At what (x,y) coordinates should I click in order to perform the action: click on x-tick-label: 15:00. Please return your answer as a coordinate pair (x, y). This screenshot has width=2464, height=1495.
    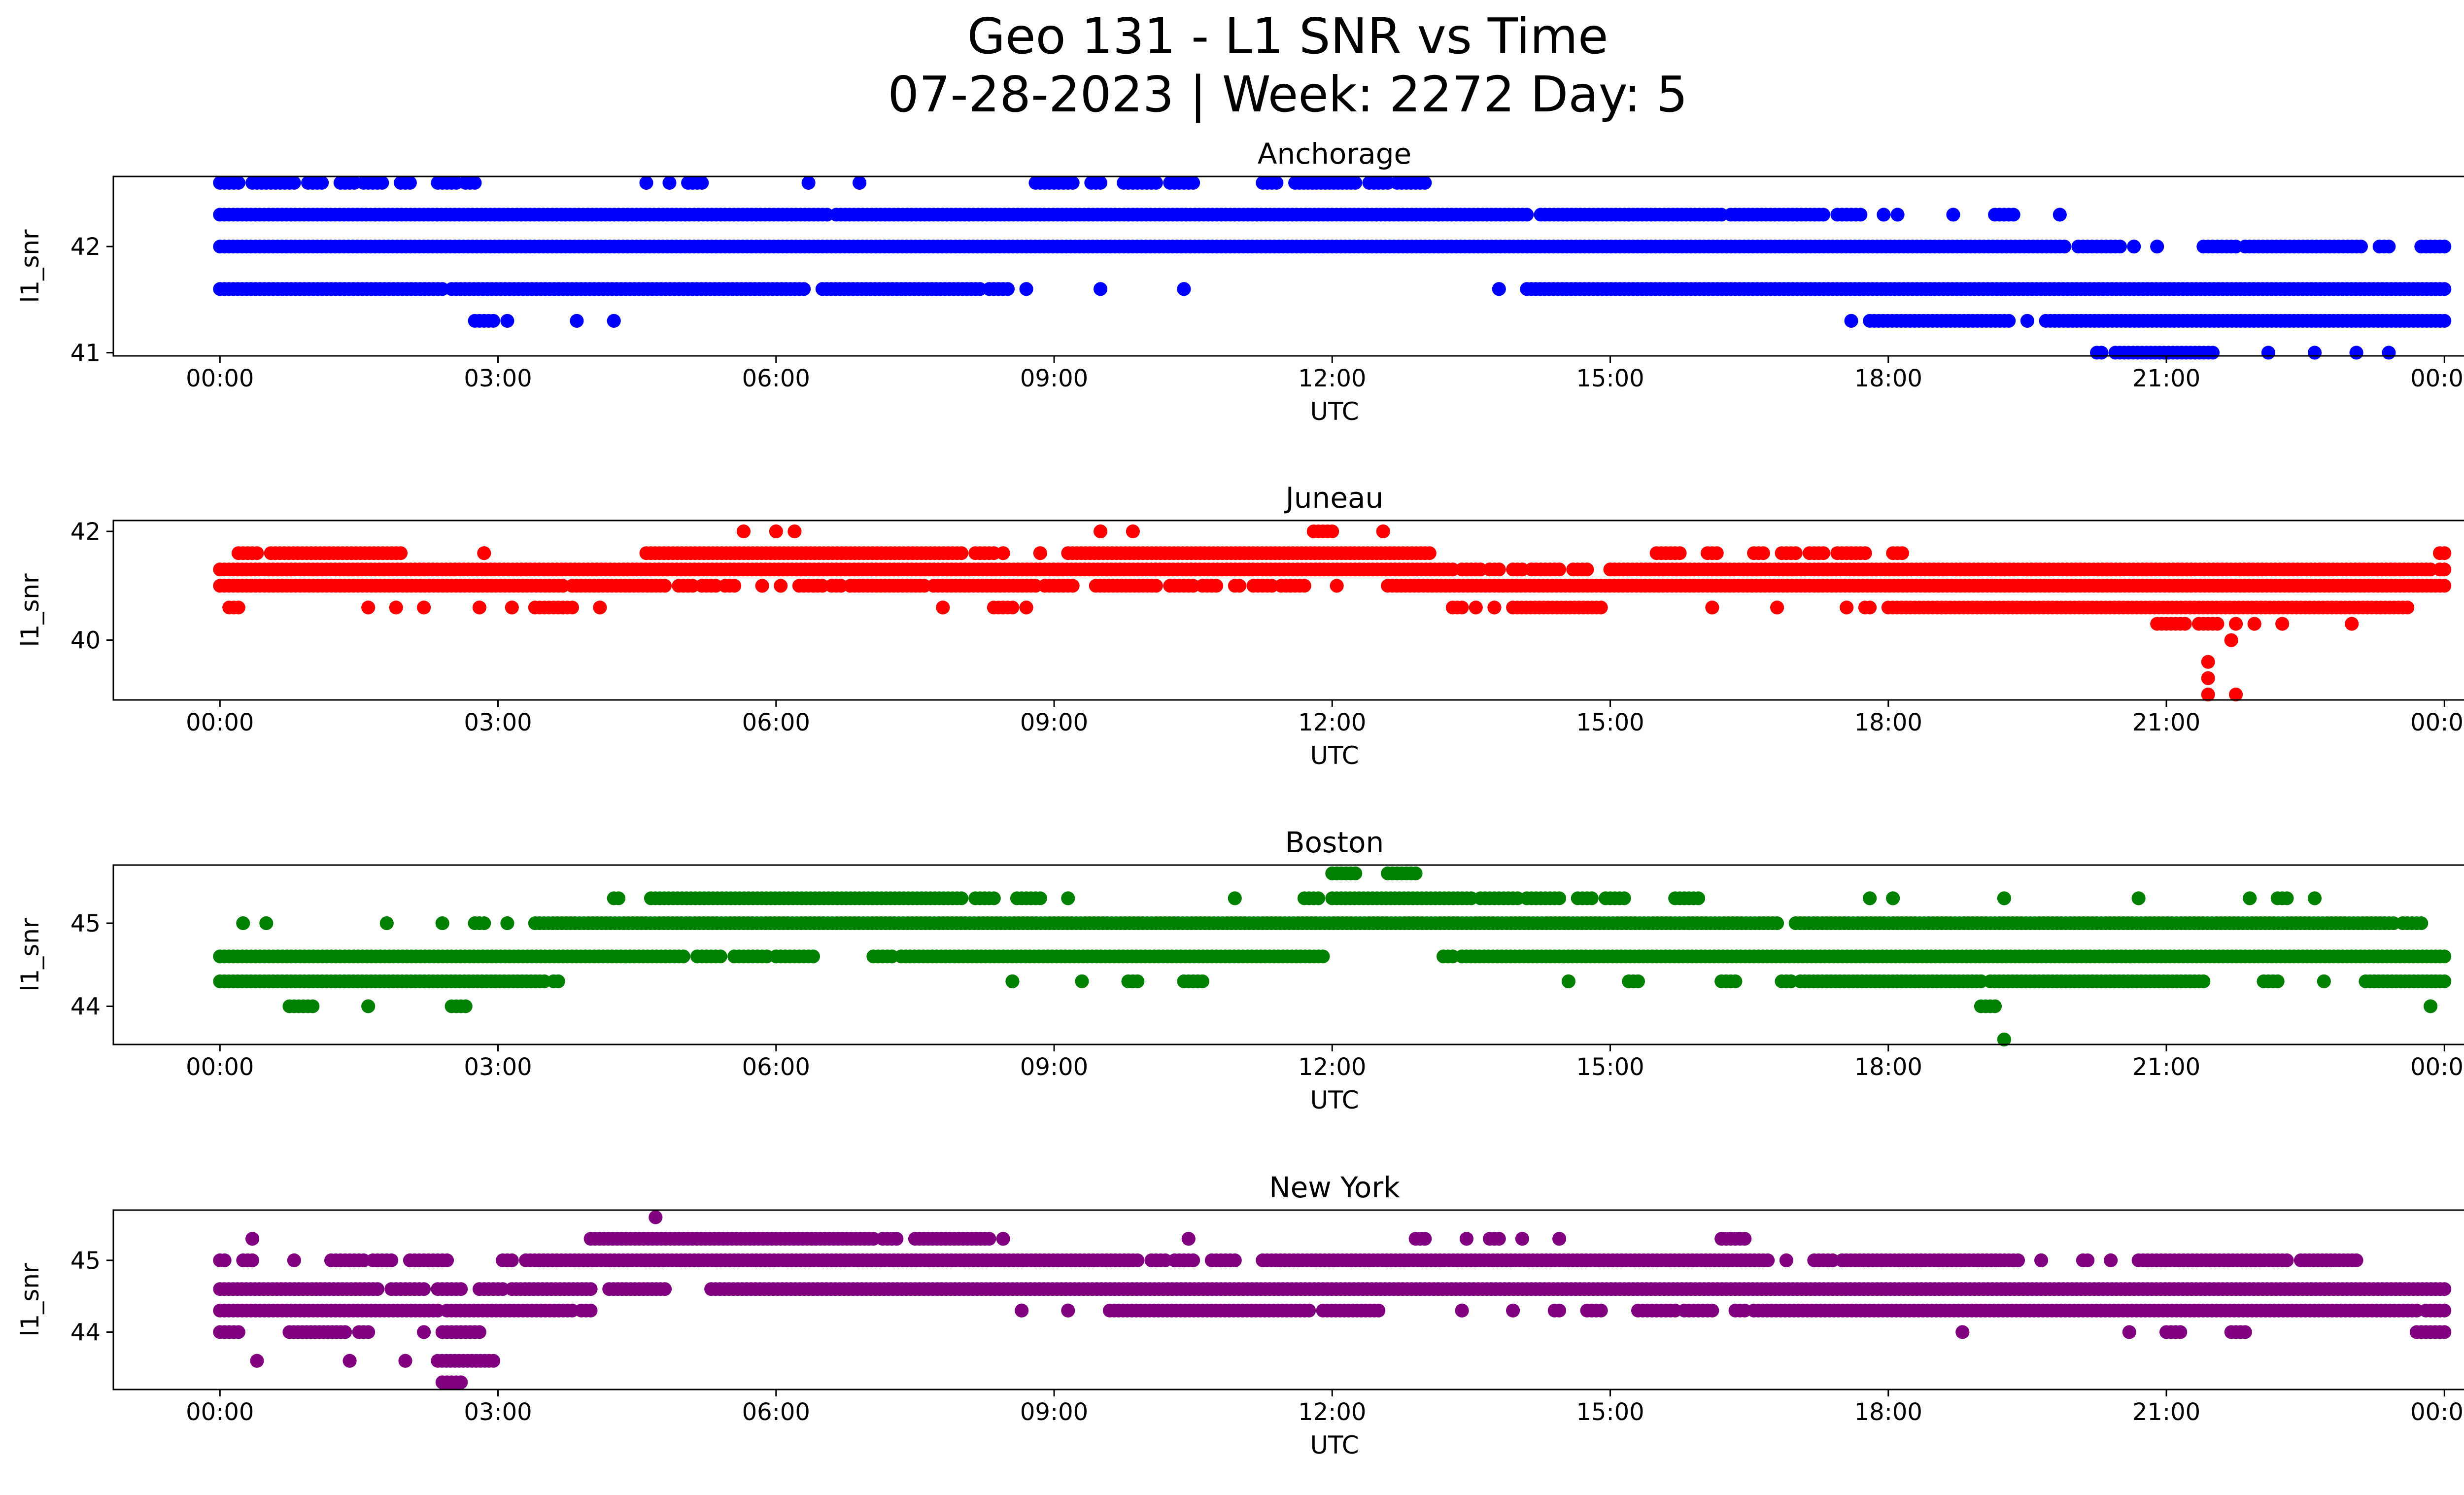
    Looking at the image, I should click on (1610, 378).